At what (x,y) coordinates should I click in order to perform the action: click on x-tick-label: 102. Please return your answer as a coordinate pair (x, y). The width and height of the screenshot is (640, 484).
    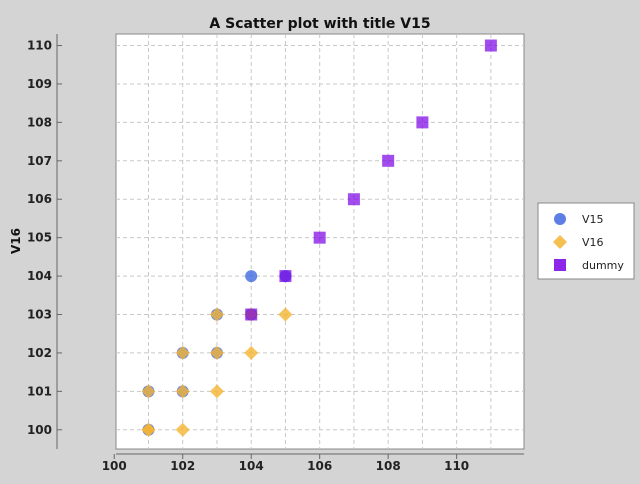
    Looking at the image, I should click on (182, 466).